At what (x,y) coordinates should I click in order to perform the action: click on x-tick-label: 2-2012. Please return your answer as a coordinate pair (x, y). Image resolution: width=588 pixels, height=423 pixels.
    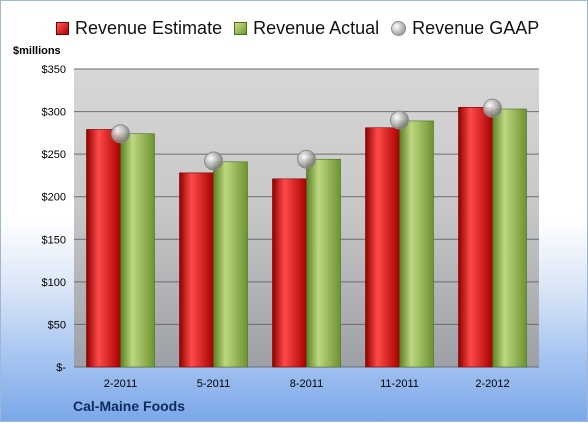
    Looking at the image, I should click on (492, 384).